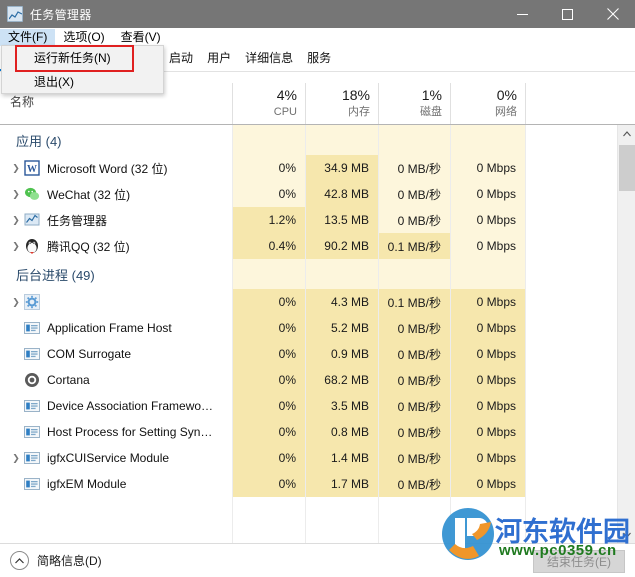 This screenshot has width=635, height=577. What do you see at coordinates (612, 14) in the screenshot?
I see `close-button` at bounding box center [612, 14].